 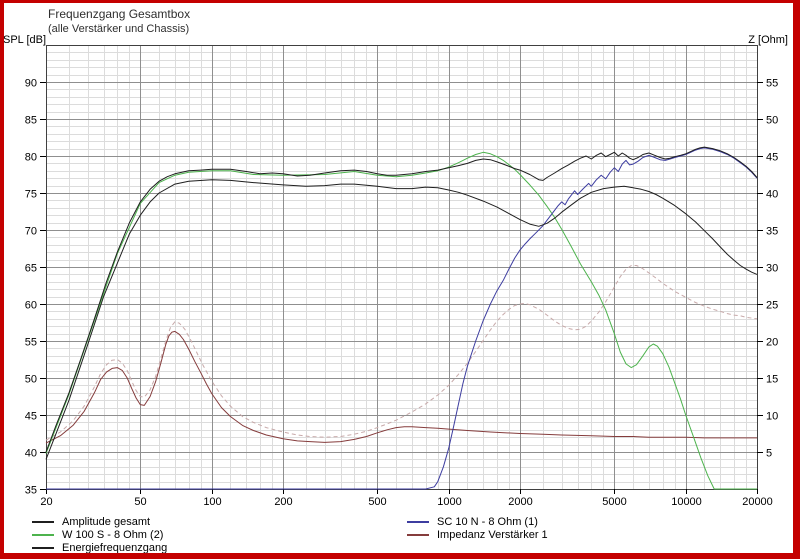 I want to click on x-tick-label: 50, so click(x=140, y=502).